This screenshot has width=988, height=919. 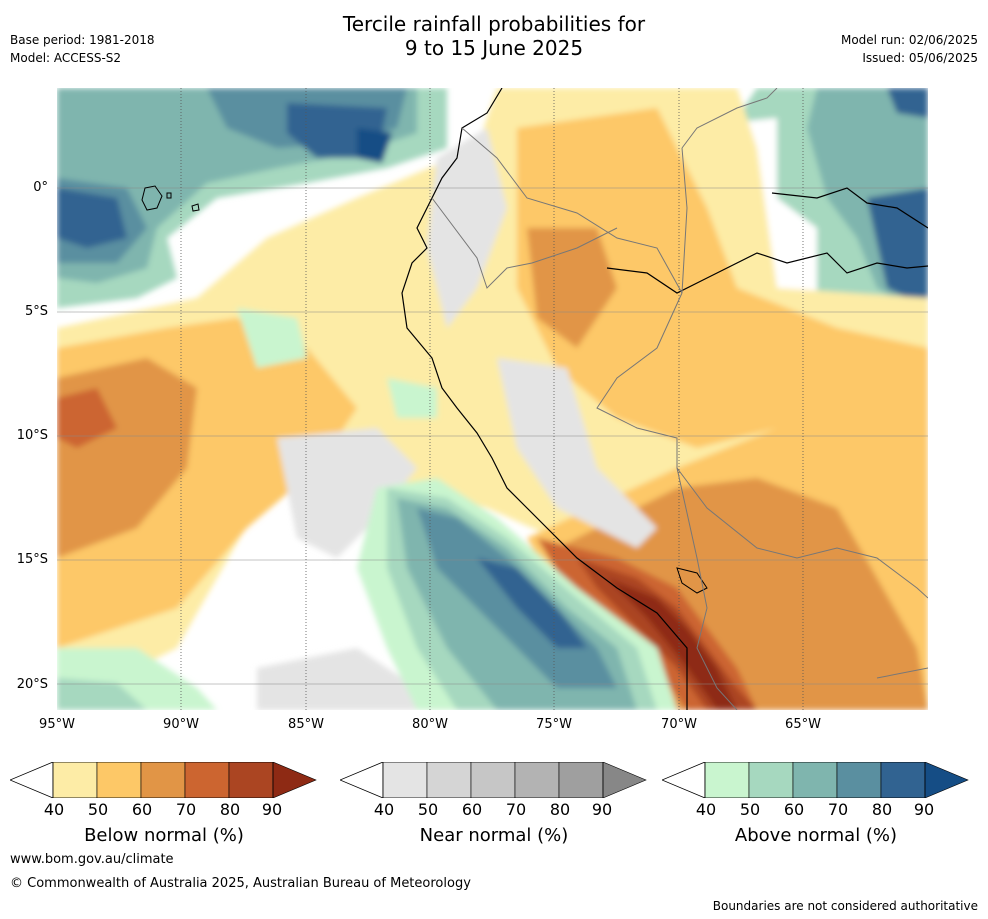 I want to click on colorbar-near-svg, so click(x=492, y=780).